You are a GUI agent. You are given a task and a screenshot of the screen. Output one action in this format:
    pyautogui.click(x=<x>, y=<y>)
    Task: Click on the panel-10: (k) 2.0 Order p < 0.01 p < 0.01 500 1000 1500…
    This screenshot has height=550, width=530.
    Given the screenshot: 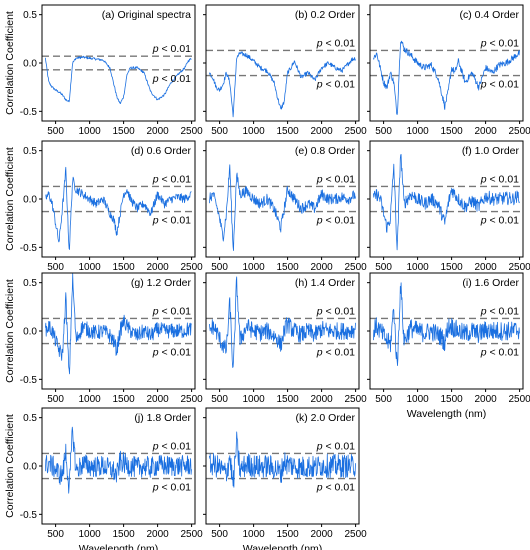 What is the action you would take?
    pyautogui.click(x=285, y=478)
    